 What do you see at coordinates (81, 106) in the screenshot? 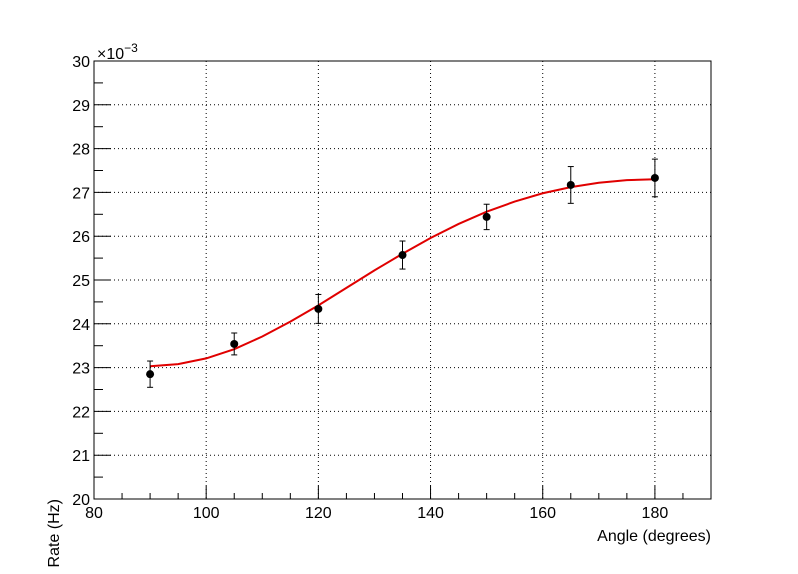
I see `y-tick-label: 29` at bounding box center [81, 106].